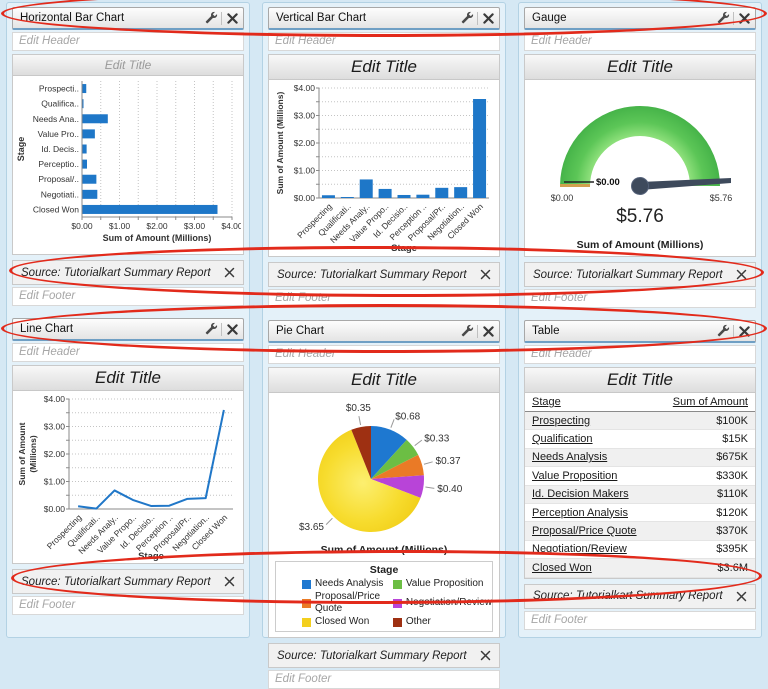 Image resolution: width=768 pixels, height=689 pixels. Describe the element at coordinates (640, 331) in the screenshot. I see `component-header: Table` at that location.